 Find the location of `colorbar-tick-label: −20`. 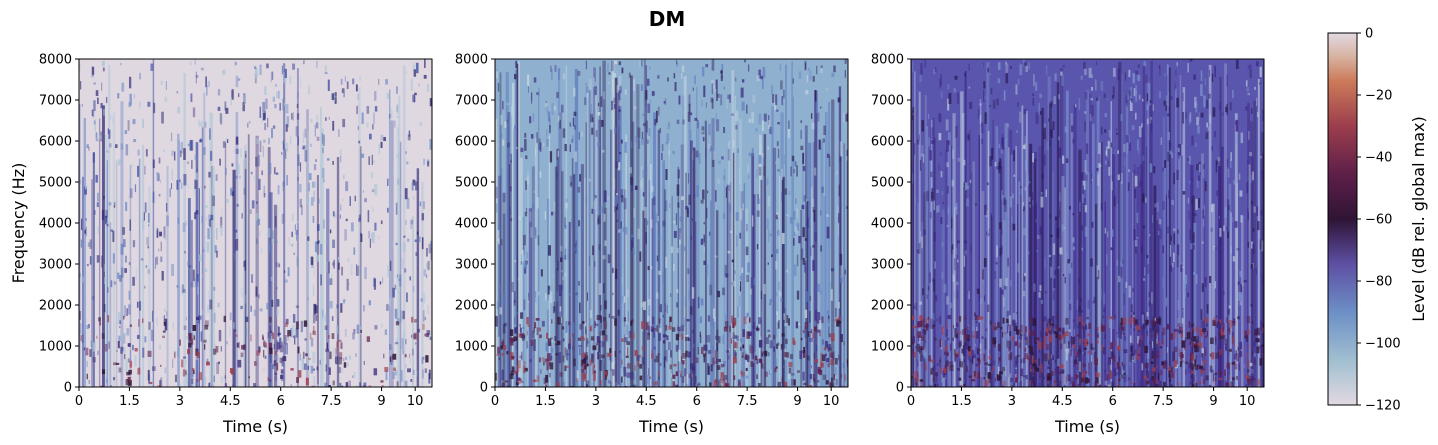

colorbar-tick-label: −20 is located at coordinates (1378, 96).